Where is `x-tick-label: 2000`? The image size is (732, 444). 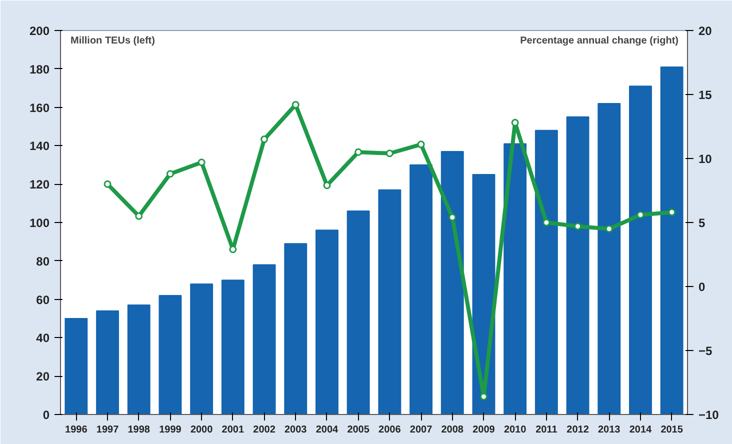
x-tick-label: 2000 is located at coordinates (202, 430).